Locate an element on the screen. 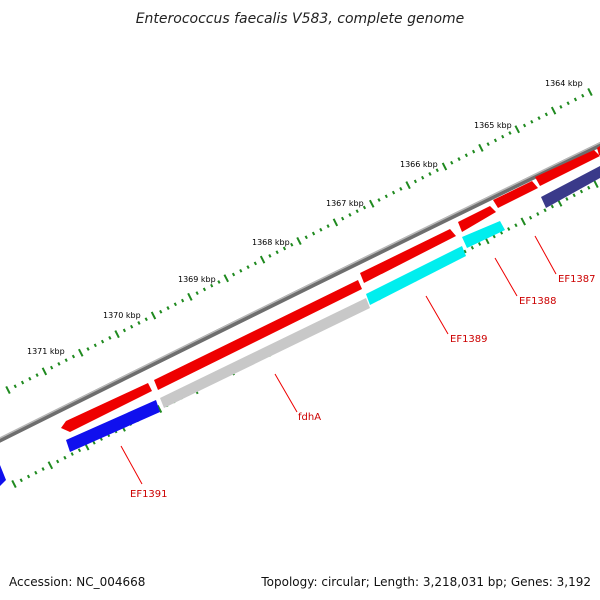  tick-label: 1371 kbp is located at coordinates (46, 351).